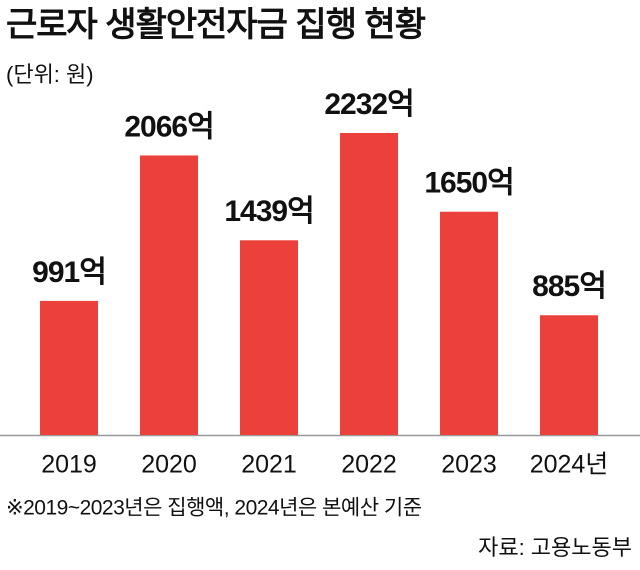  Describe the element at coordinates (169, 465) in the screenshot. I see `x-tick-label: 2020` at that location.